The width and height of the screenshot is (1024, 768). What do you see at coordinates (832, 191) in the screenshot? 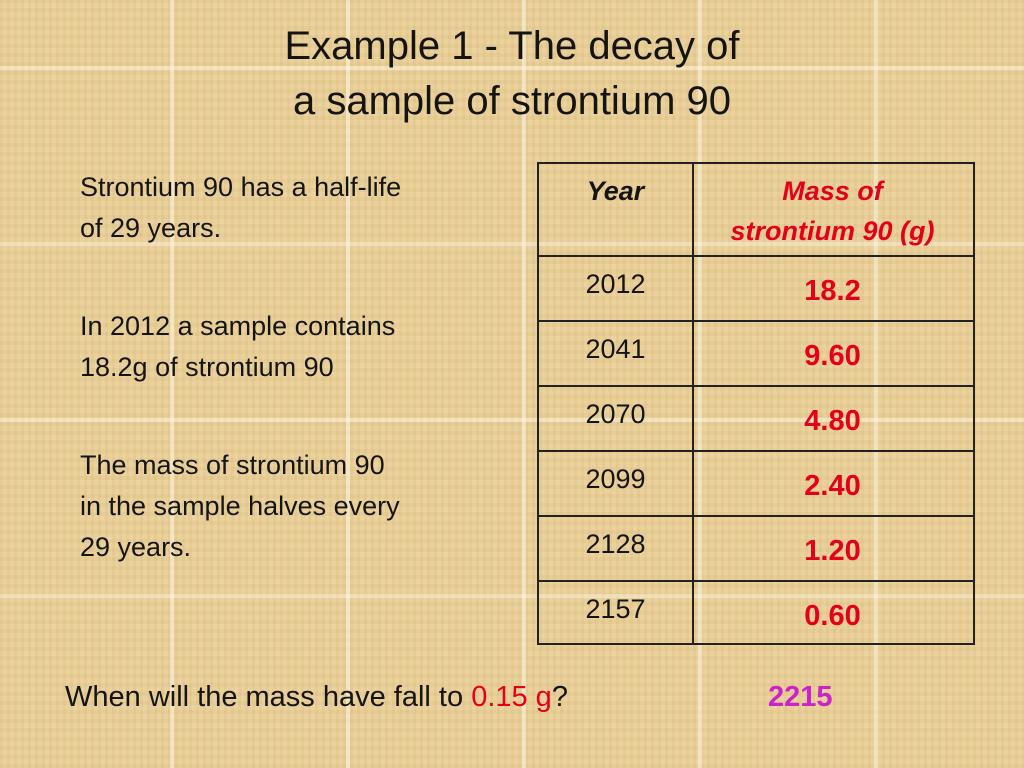
I see `header-mass: Mass of` at bounding box center [832, 191].